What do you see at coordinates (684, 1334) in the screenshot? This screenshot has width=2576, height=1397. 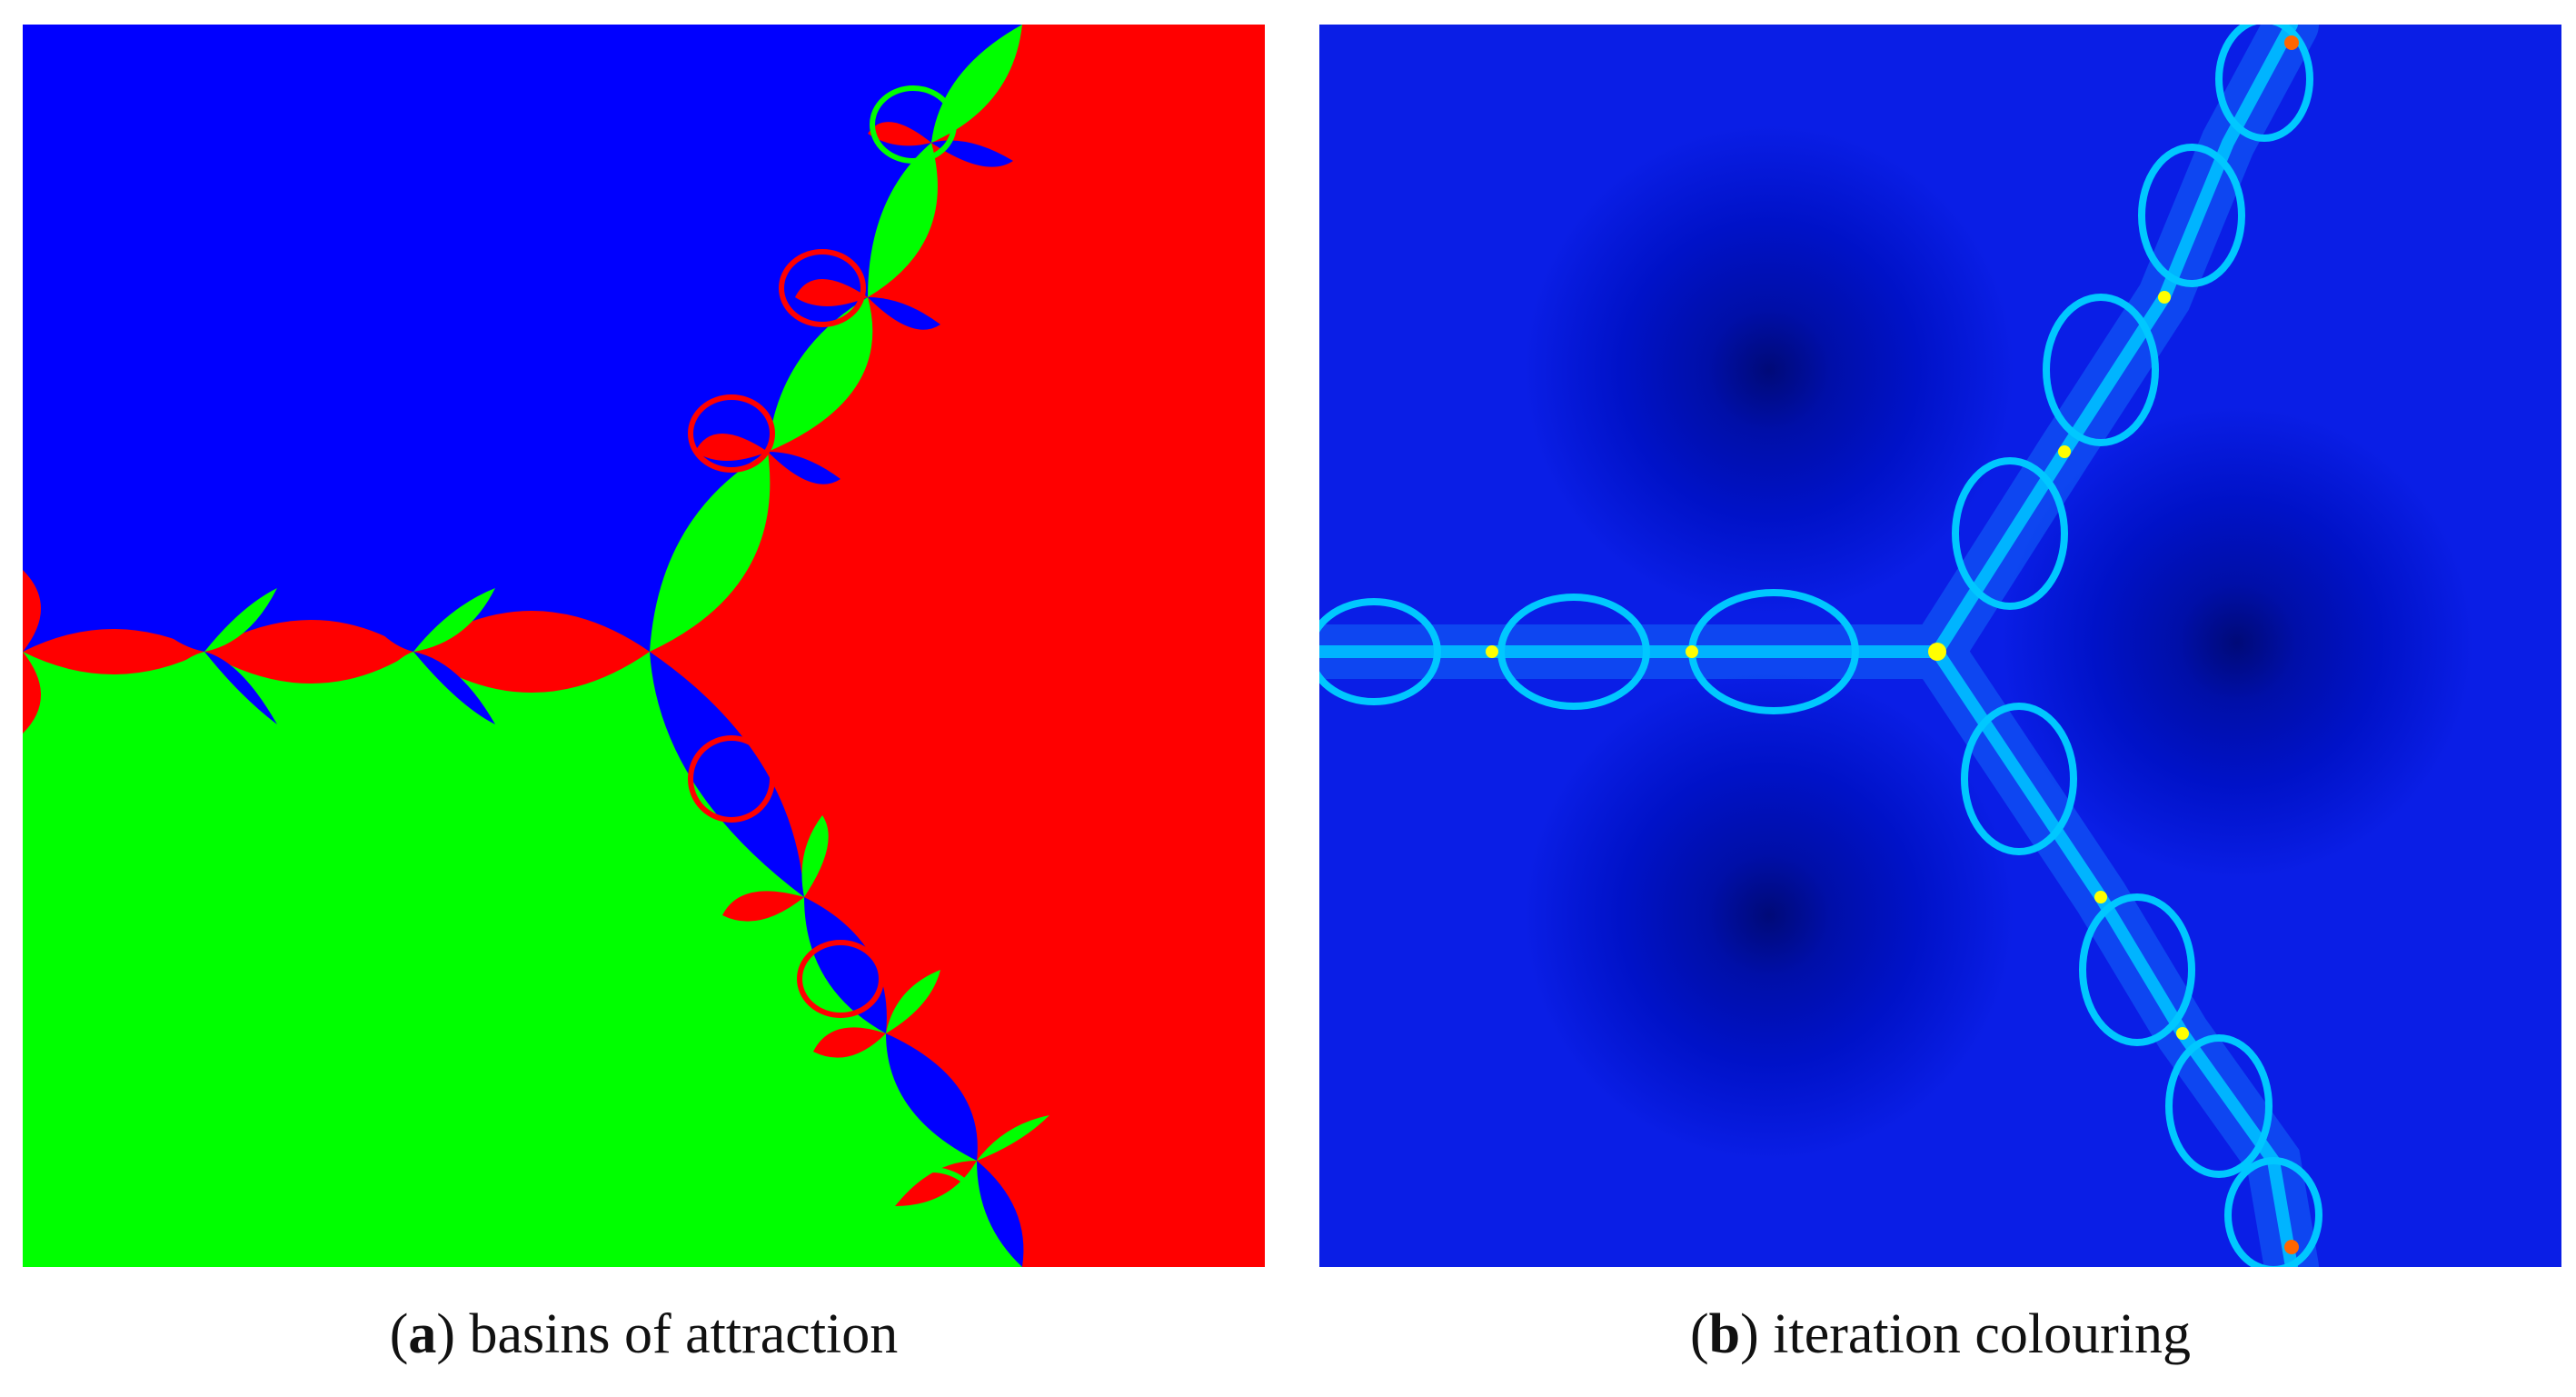 I see `caption-a-text: basins of attraction` at bounding box center [684, 1334].